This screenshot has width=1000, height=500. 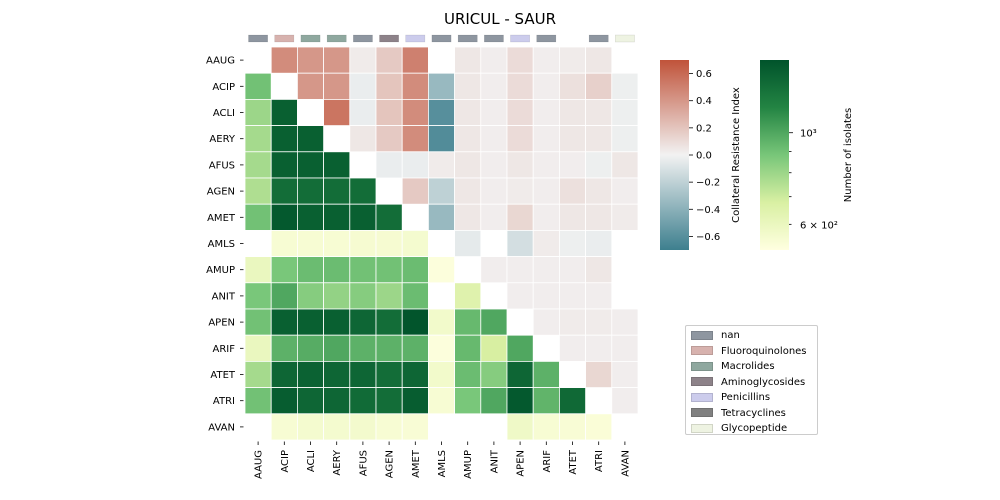 What do you see at coordinates (221, 218) in the screenshot?
I see `y-tick-label-amet: AMET` at bounding box center [221, 218].